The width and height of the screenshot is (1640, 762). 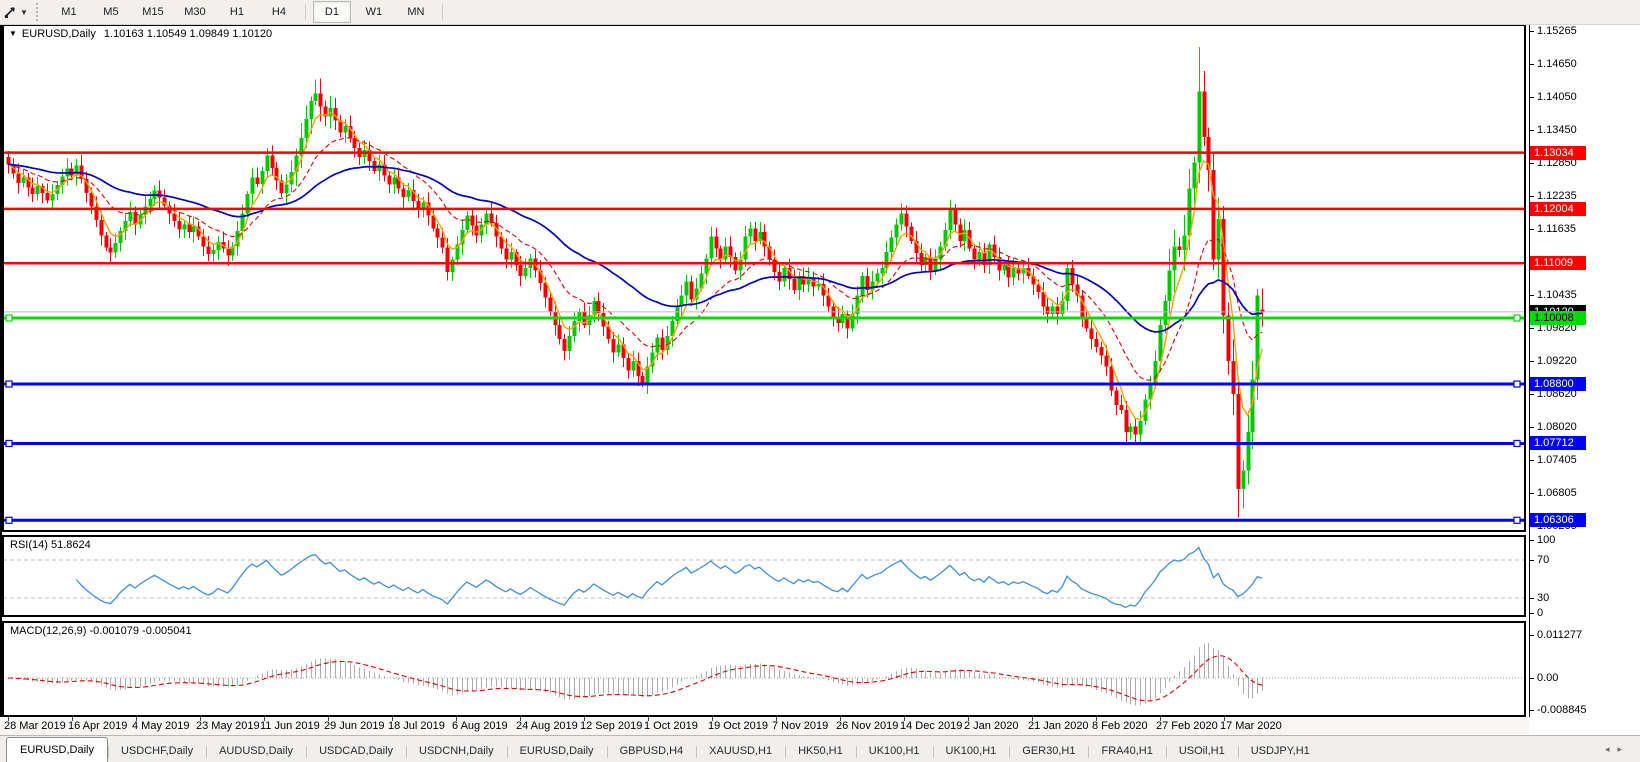 What do you see at coordinates (374, 12) in the screenshot?
I see `timeframe-button-w1: W1` at bounding box center [374, 12].